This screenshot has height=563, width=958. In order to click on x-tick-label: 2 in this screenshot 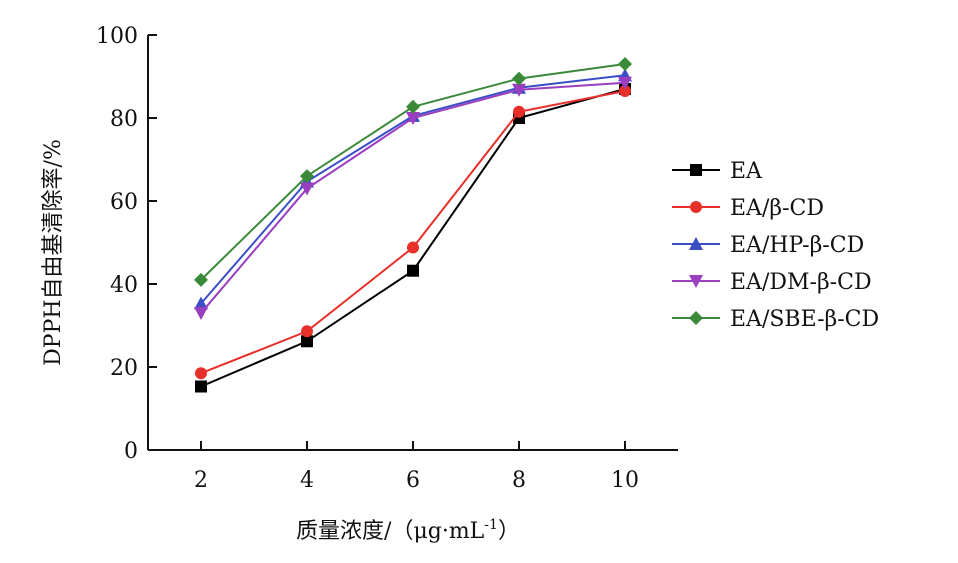, I will do `click(201, 480)`.